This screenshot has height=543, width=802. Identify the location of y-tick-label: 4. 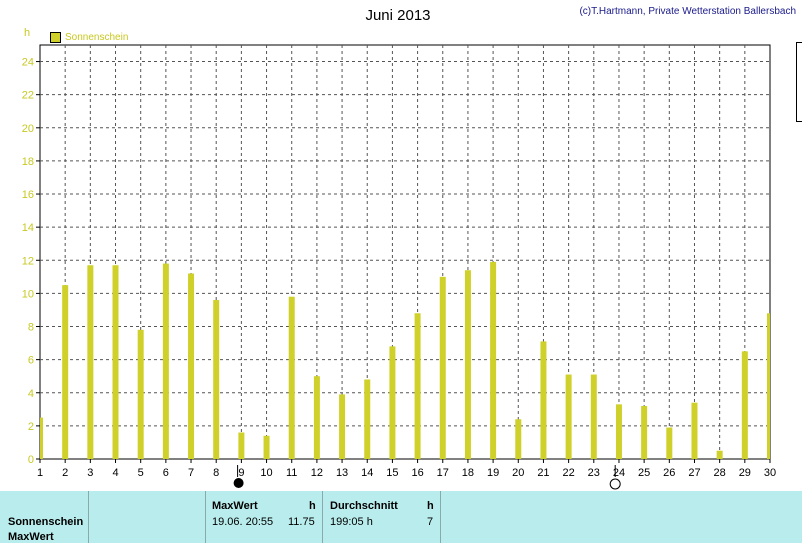
(31, 394).